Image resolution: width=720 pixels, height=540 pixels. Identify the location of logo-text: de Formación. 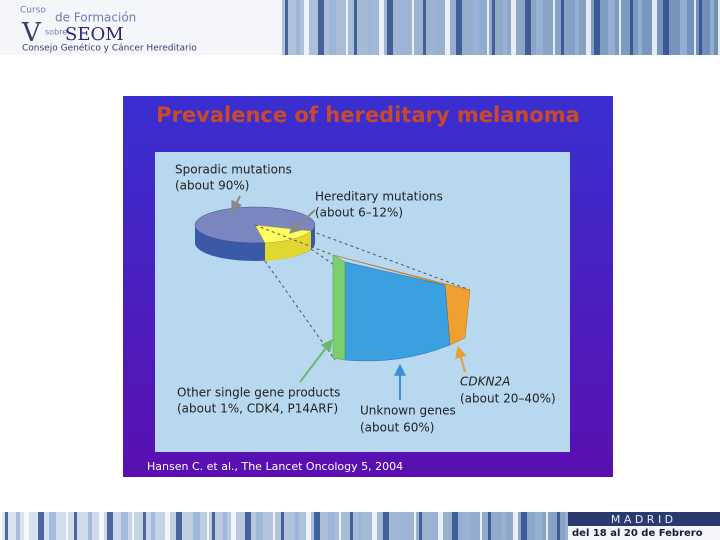
(95, 18).